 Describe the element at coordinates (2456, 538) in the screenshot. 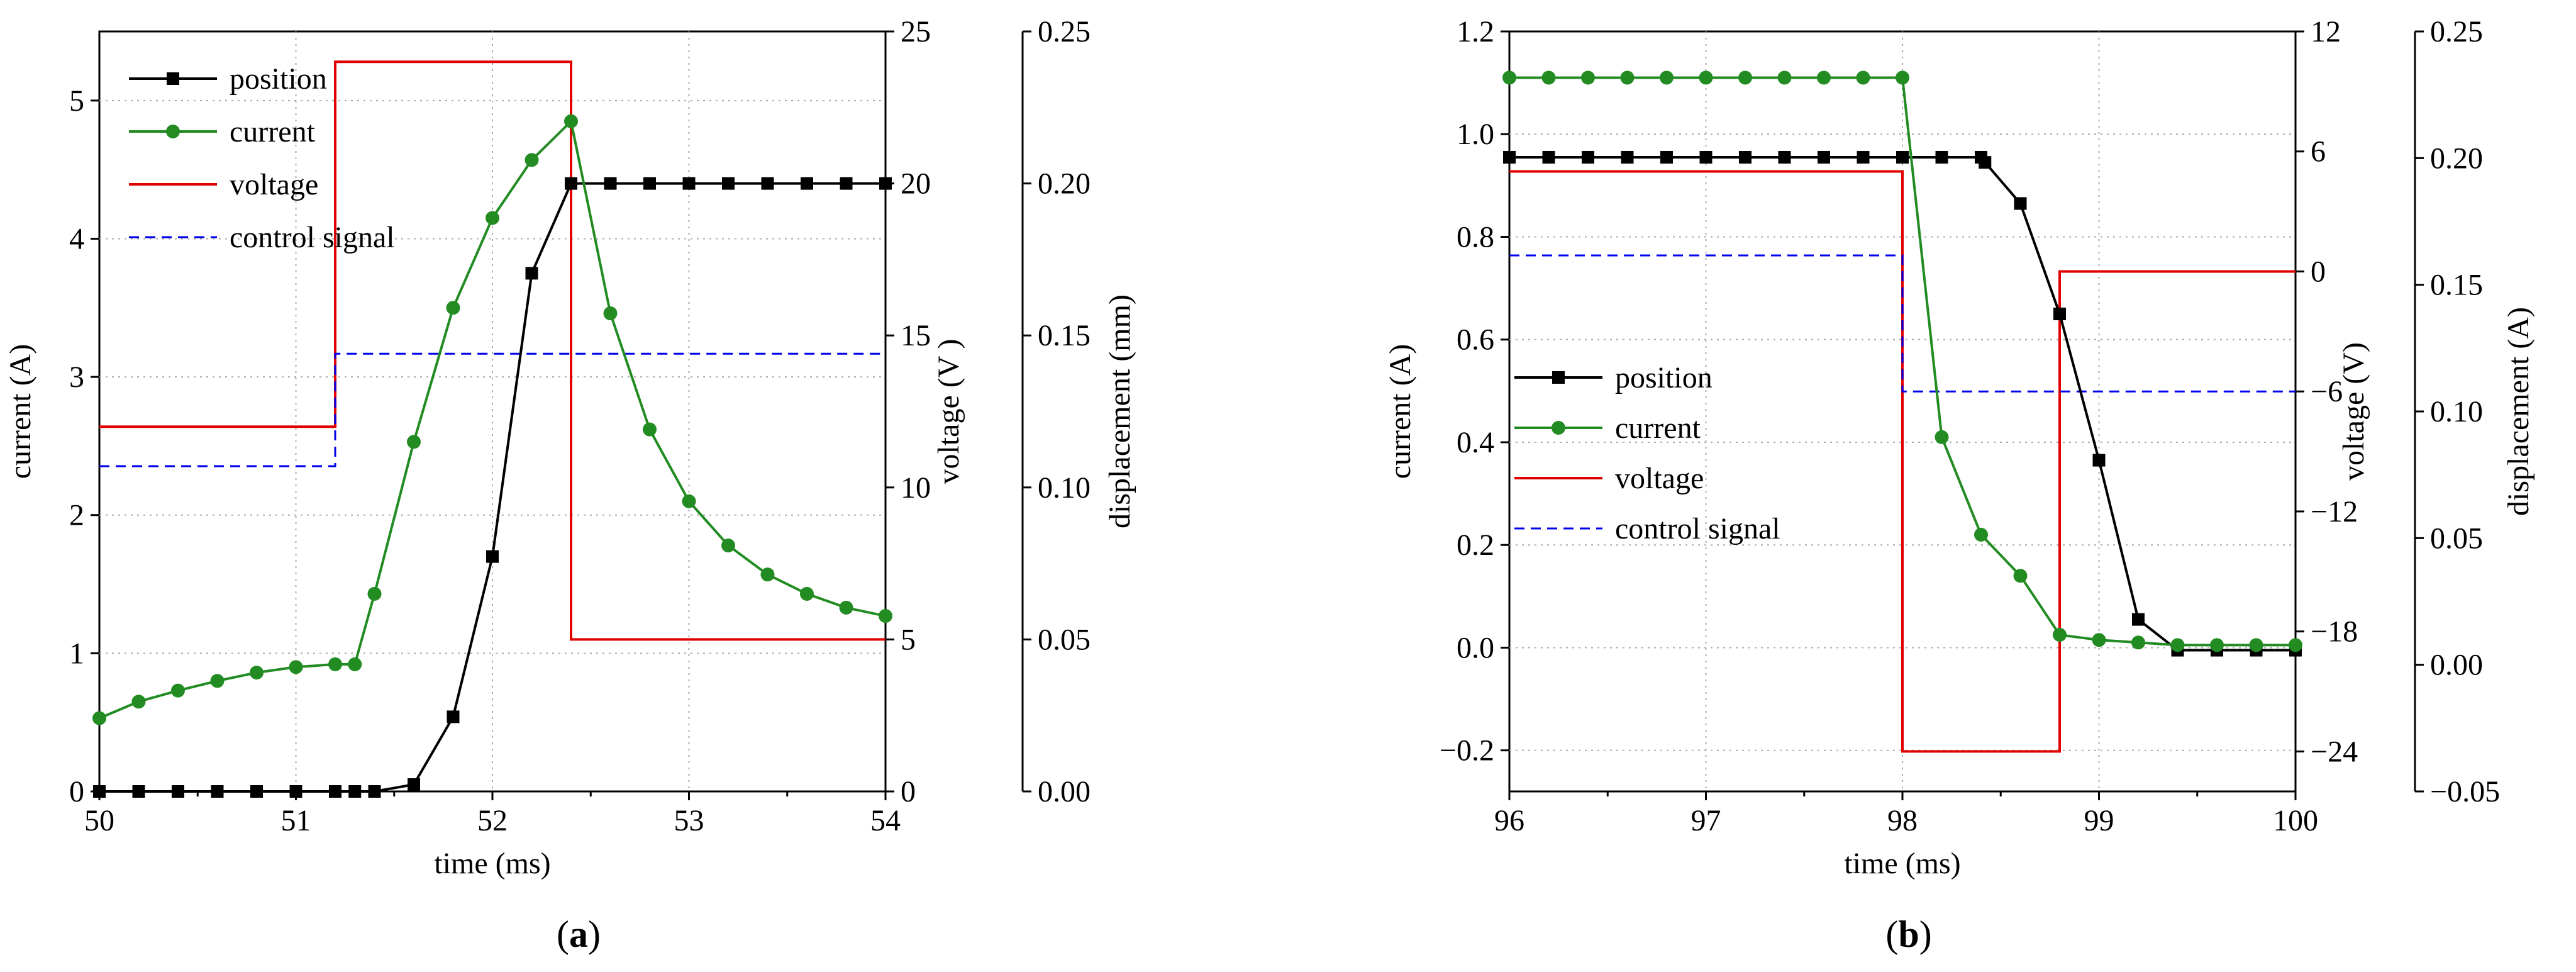

I see `y-tick-label-displacement: 0.05` at that location.